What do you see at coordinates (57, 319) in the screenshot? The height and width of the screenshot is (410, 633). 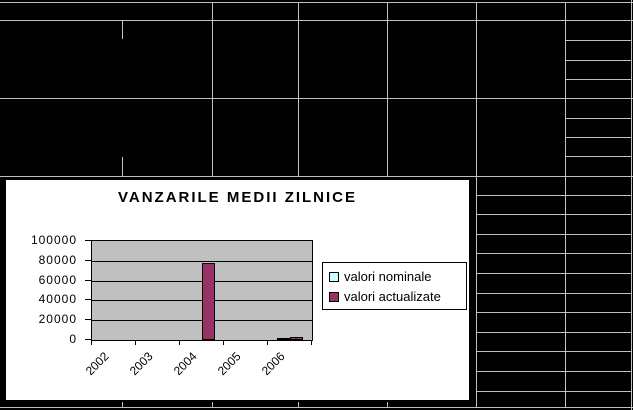 I see `y-axis-label: 20000` at bounding box center [57, 319].